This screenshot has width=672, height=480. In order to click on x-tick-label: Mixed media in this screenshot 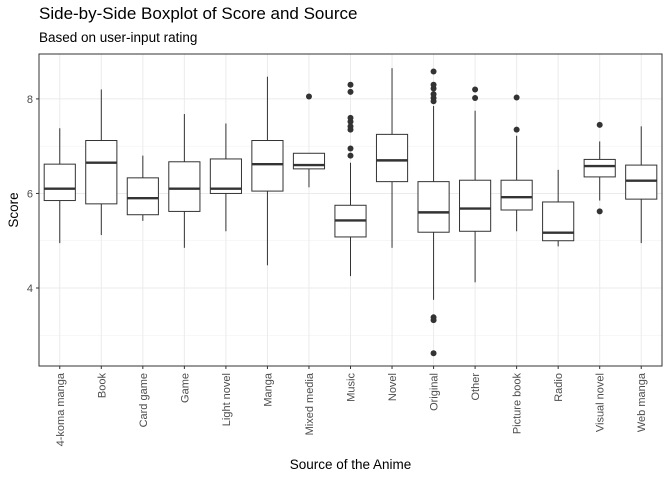, I will do `click(310, 403)`.